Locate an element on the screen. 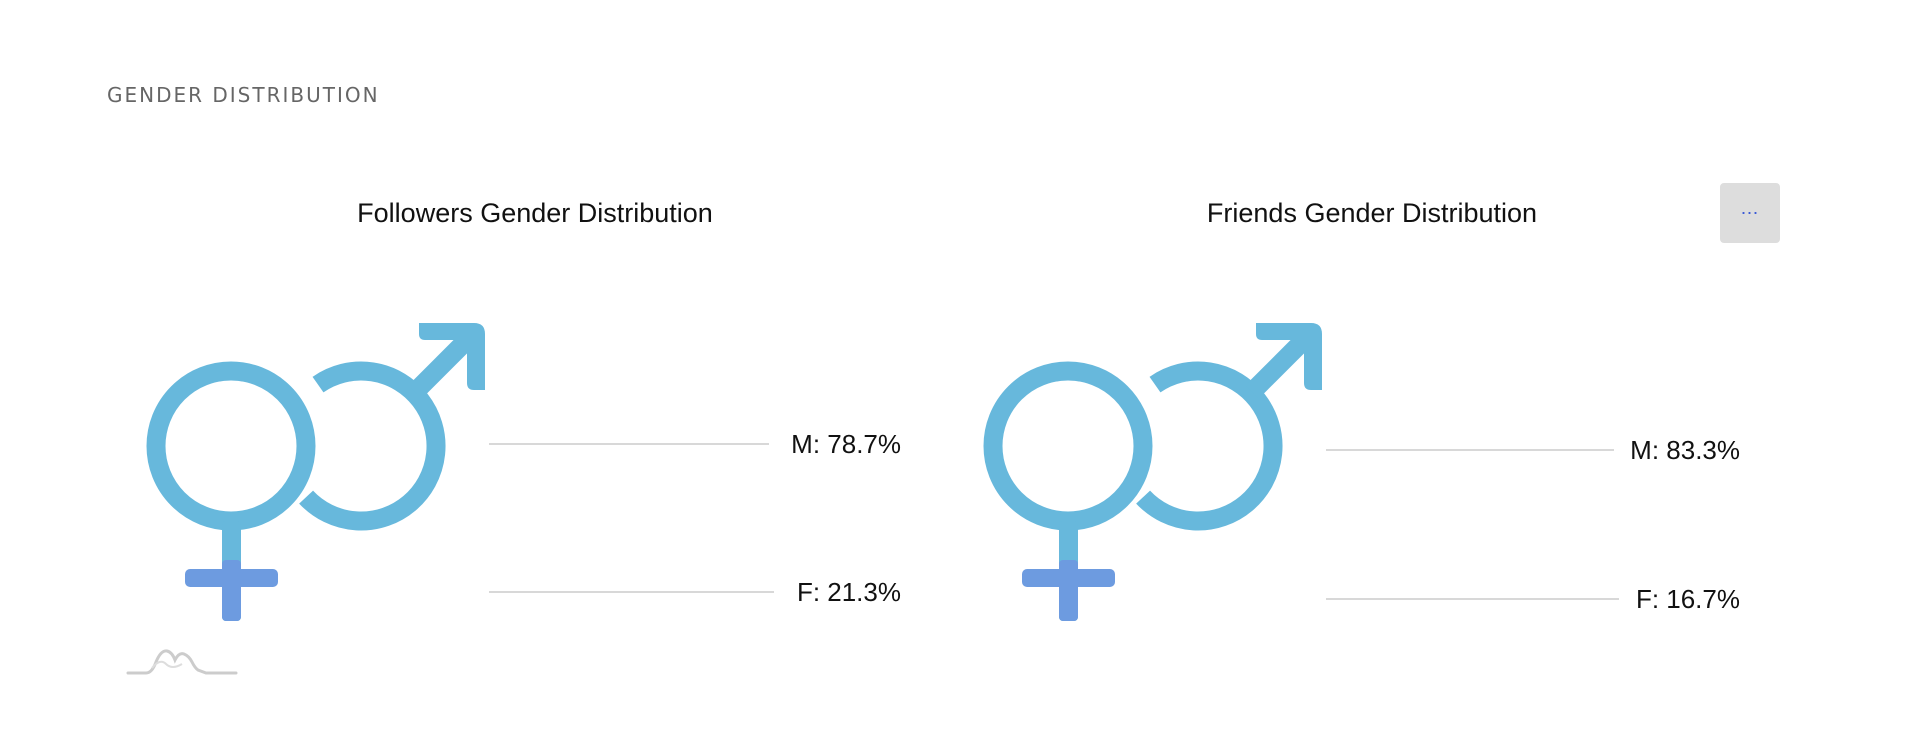  chart-title: Friends Gender Distribution is located at coordinates (1372, 213).